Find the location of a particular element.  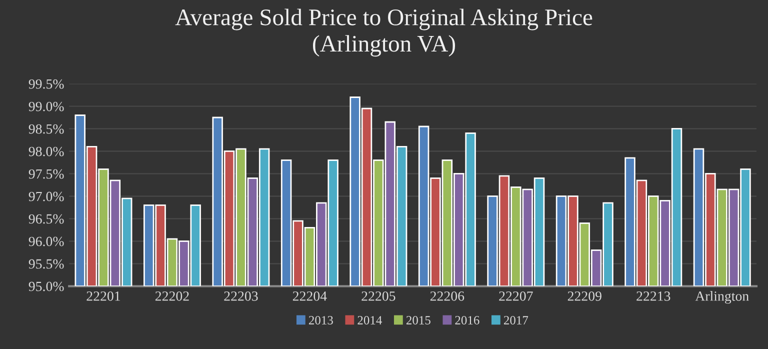

chart-title: Average Sold Price to Original Asking Price (Arlington VA) is located at coordinates (383, 32).